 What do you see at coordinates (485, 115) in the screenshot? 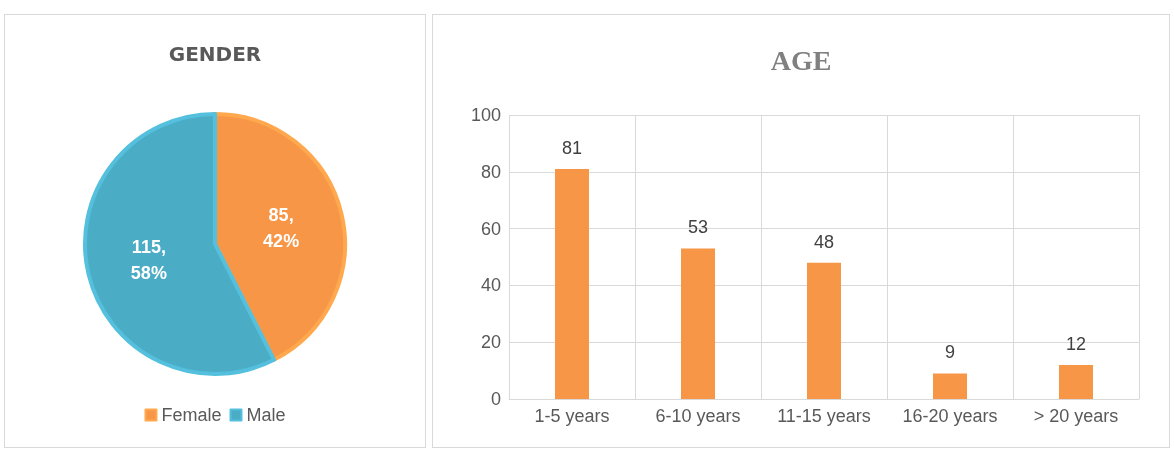
I see `y-tick-label: 100` at bounding box center [485, 115].